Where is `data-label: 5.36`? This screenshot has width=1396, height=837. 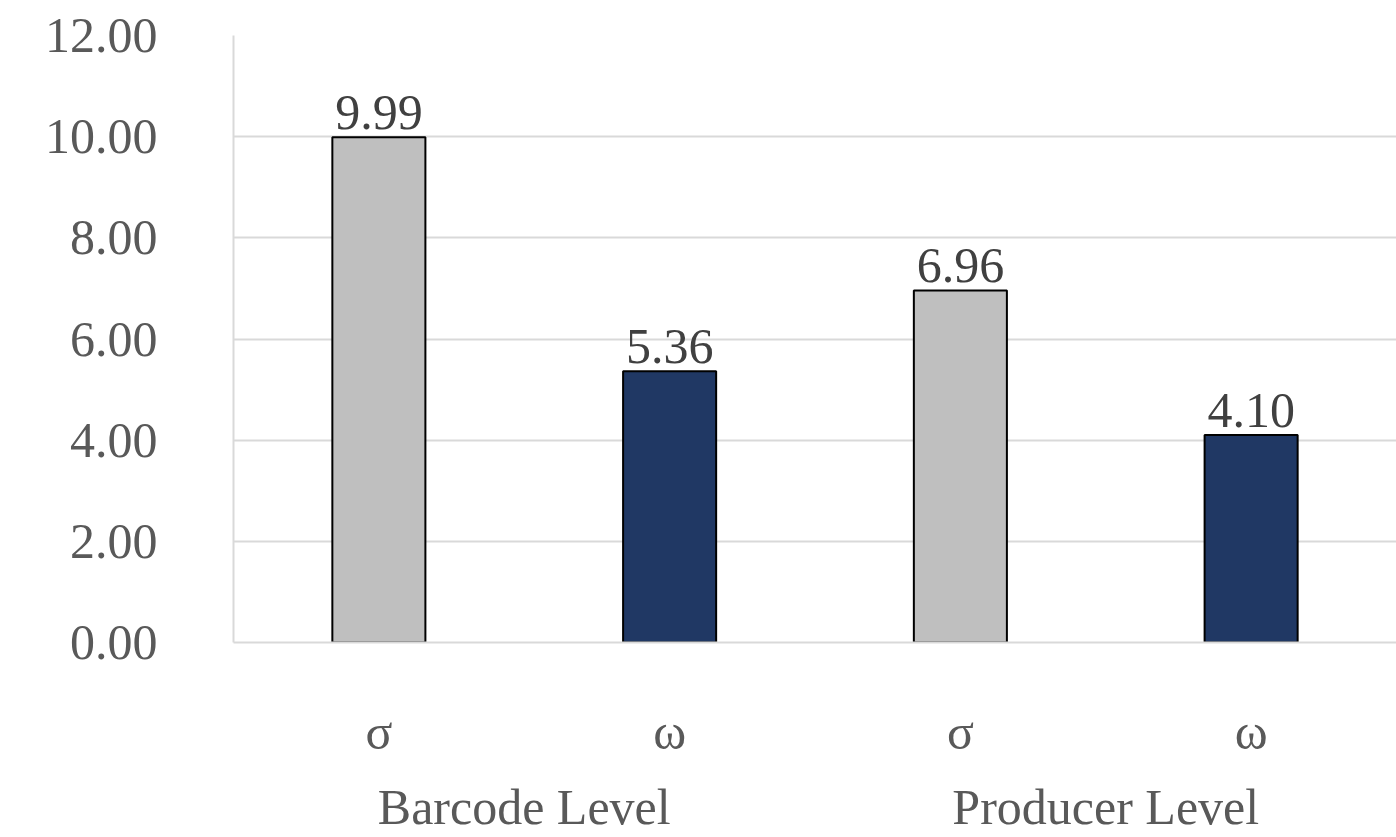 data-label: 5.36 is located at coordinates (669, 346).